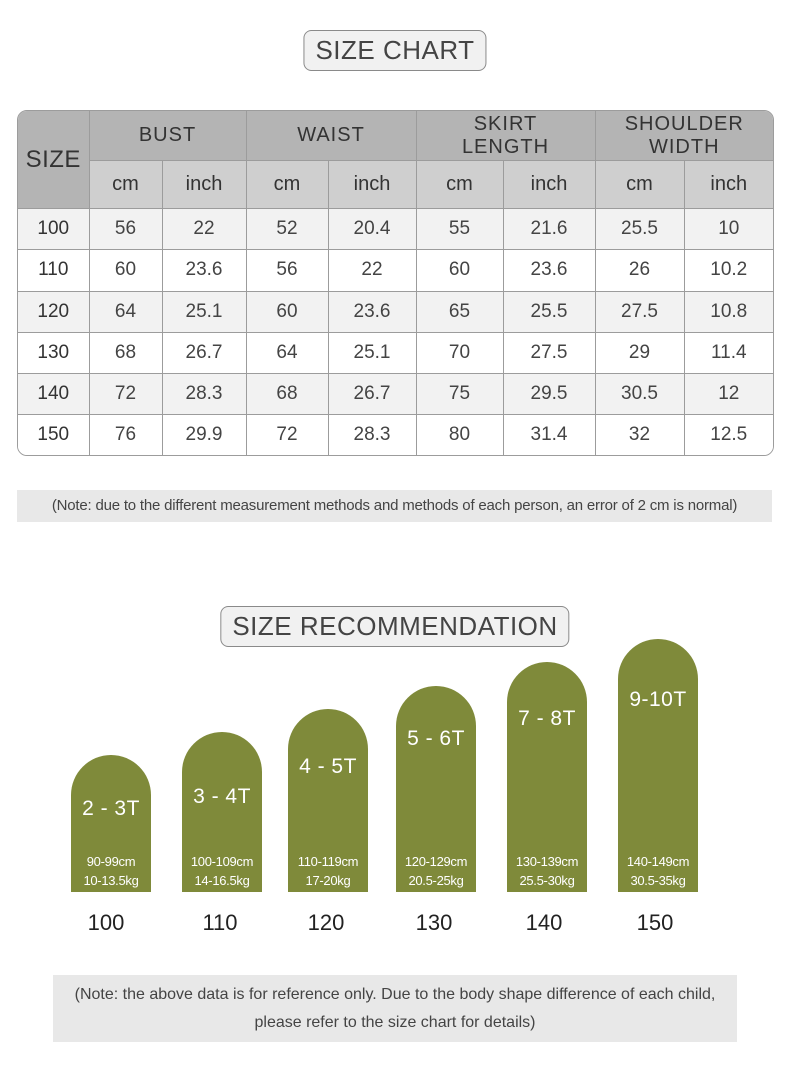 The height and width of the screenshot is (1083, 790). What do you see at coordinates (220, 922) in the screenshot?
I see `recommended-size-label: 110` at bounding box center [220, 922].